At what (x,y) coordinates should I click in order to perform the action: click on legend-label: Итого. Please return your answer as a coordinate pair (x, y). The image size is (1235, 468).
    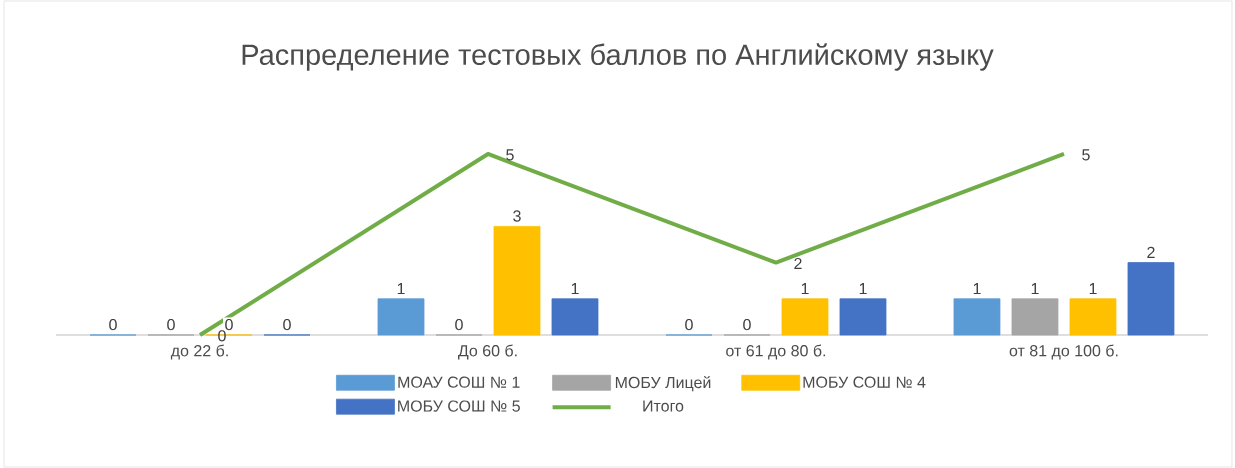
    Looking at the image, I should click on (663, 406).